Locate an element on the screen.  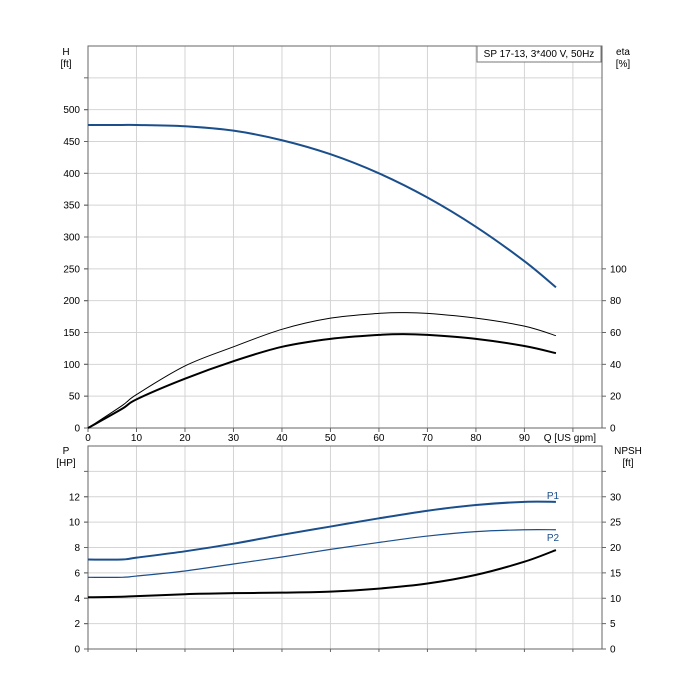
h-axis-label: H is located at coordinates (65, 52).